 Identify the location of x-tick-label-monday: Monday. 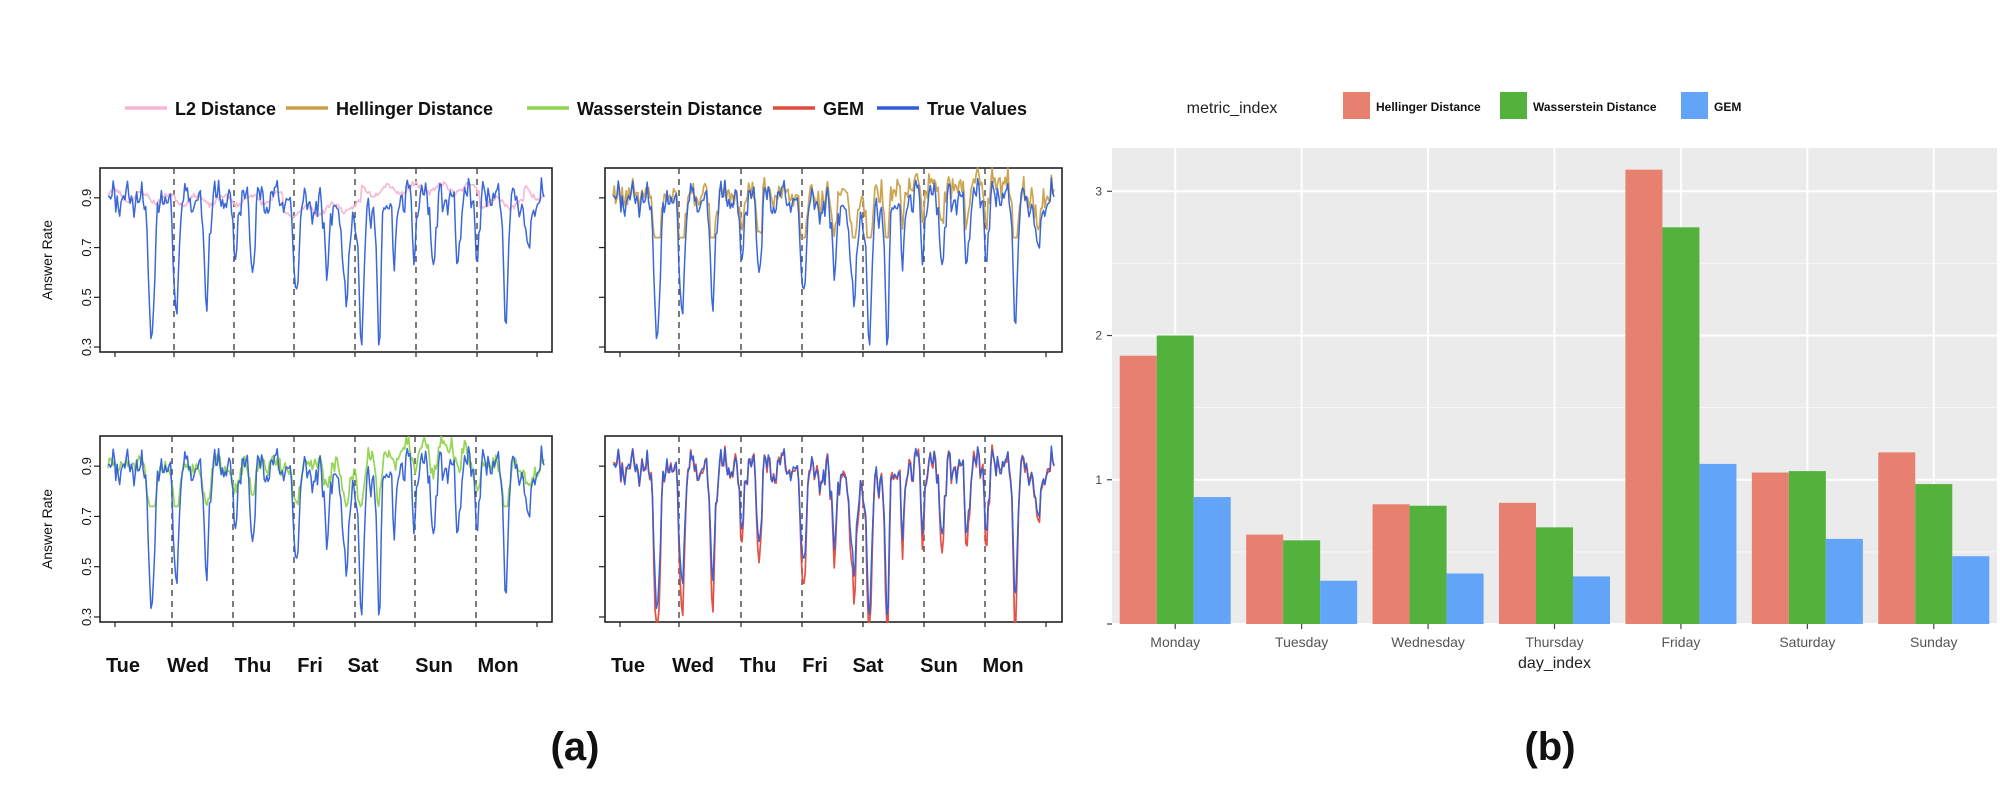
(1175, 642).